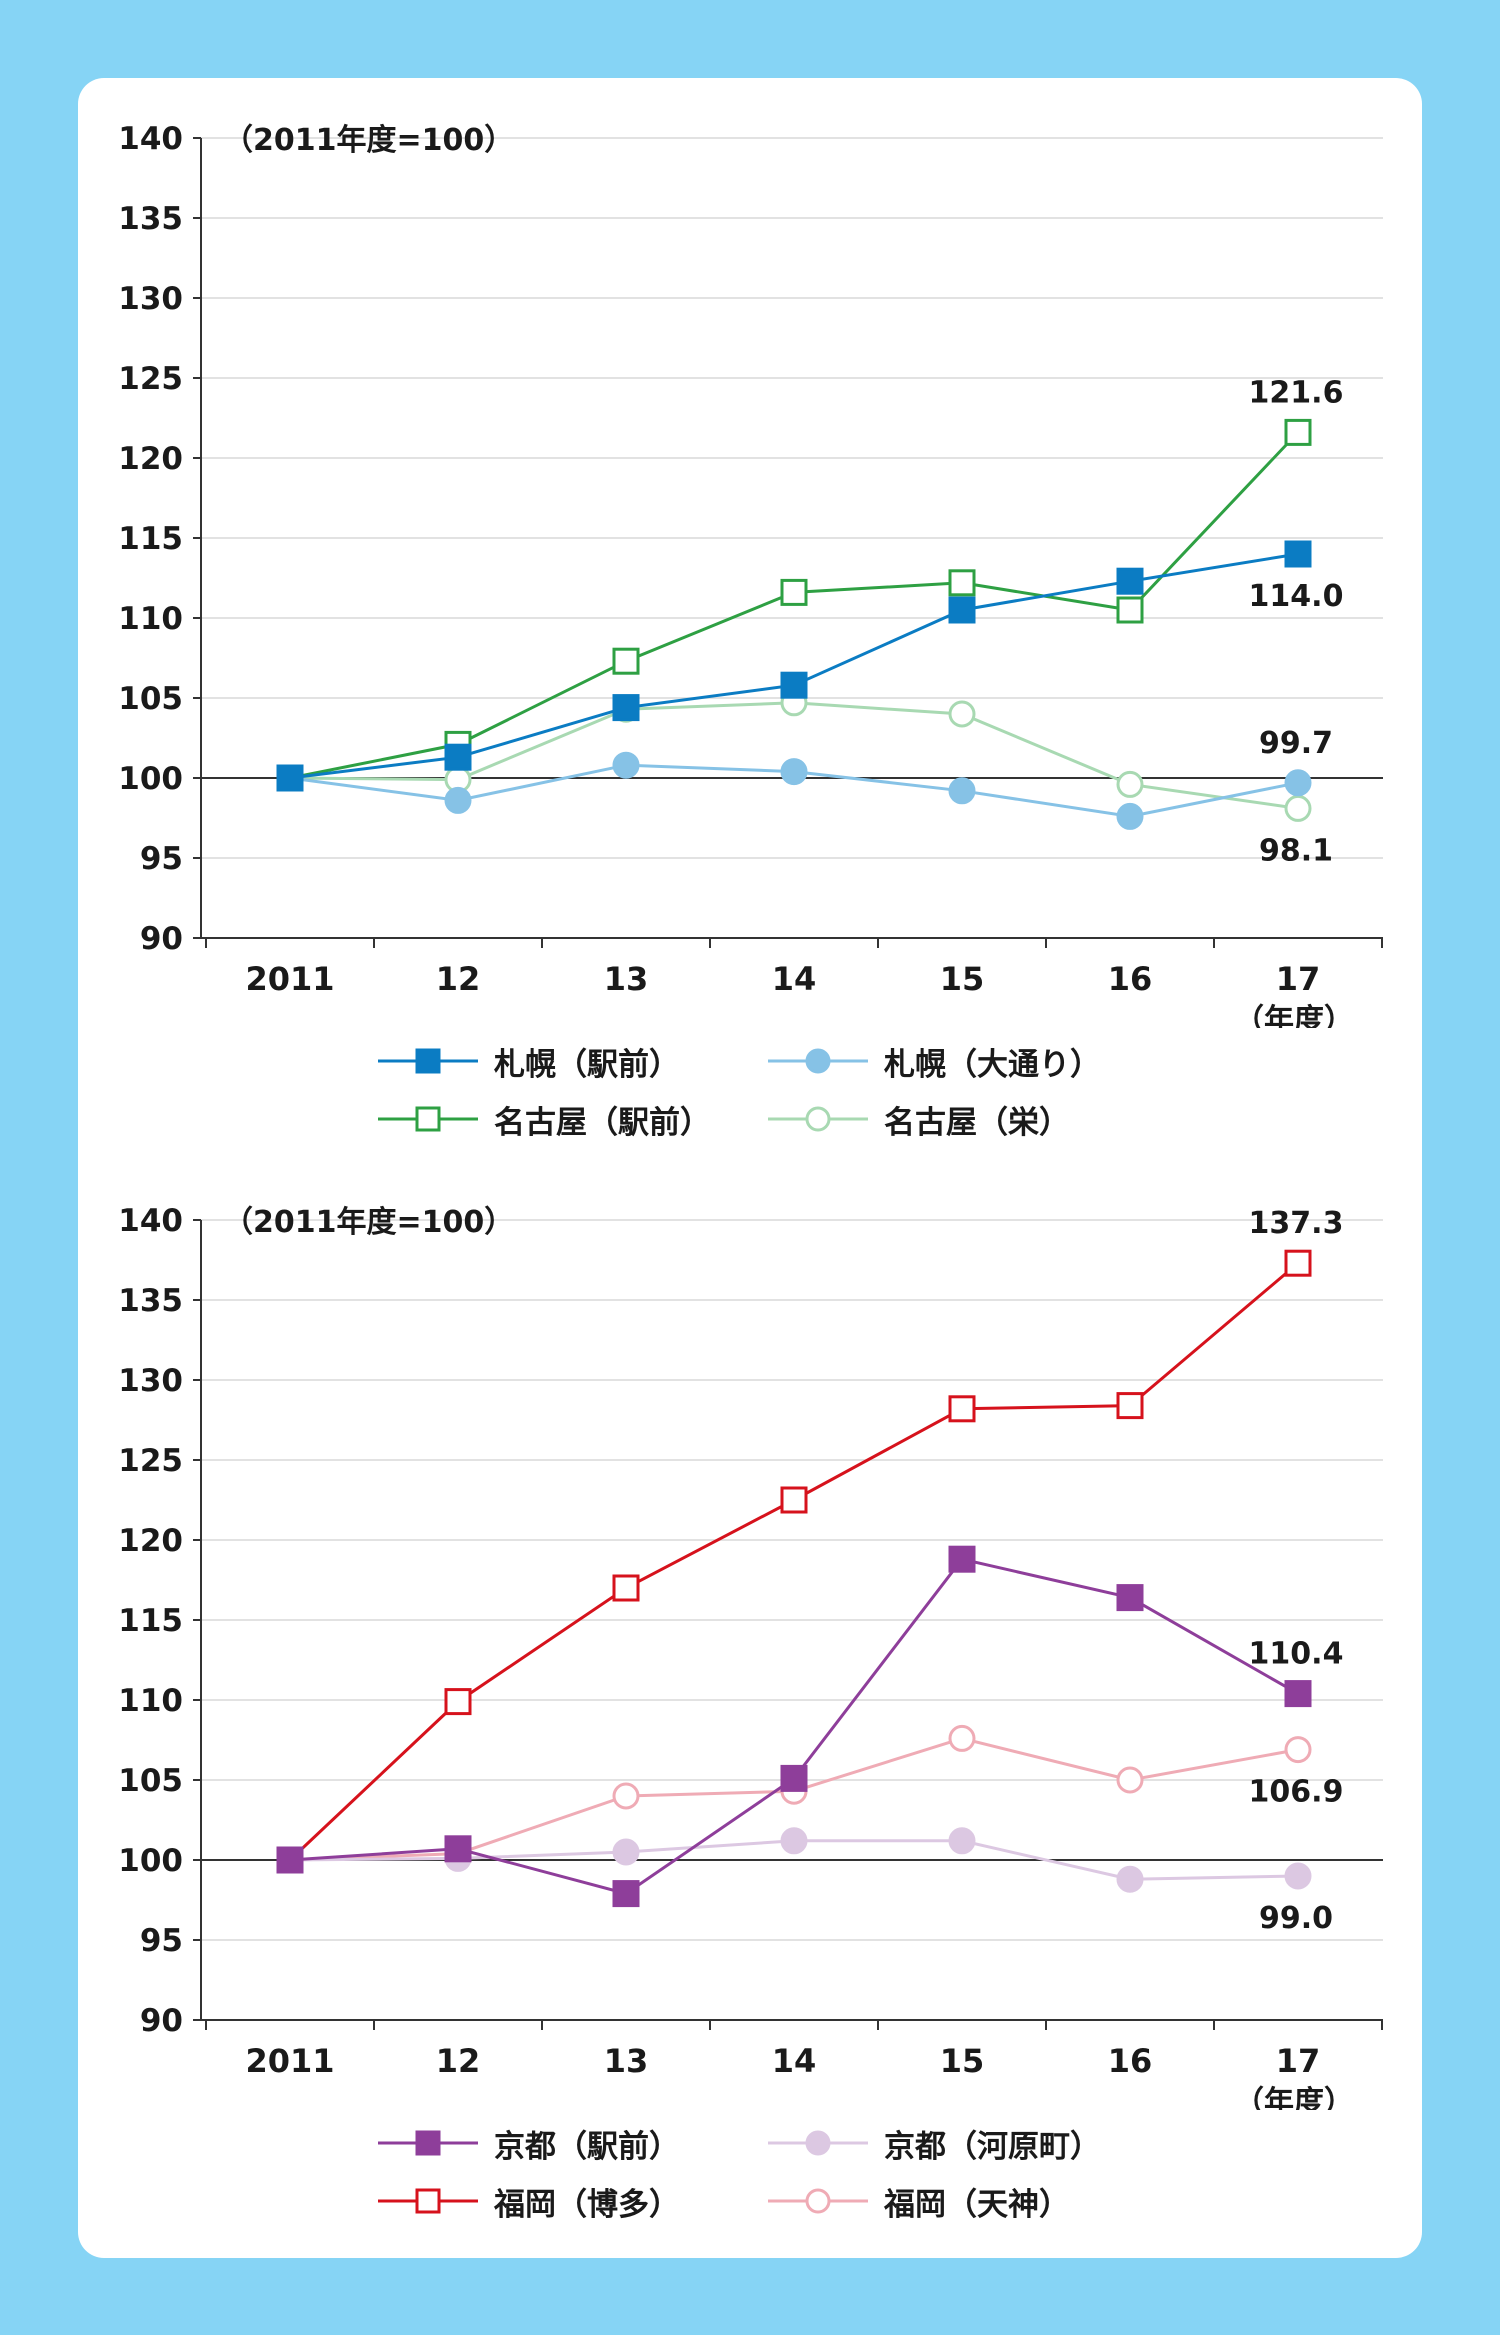 The width and height of the screenshot is (1500, 2335). I want to click on x-tick-label: 16, so click(1130, 2061).